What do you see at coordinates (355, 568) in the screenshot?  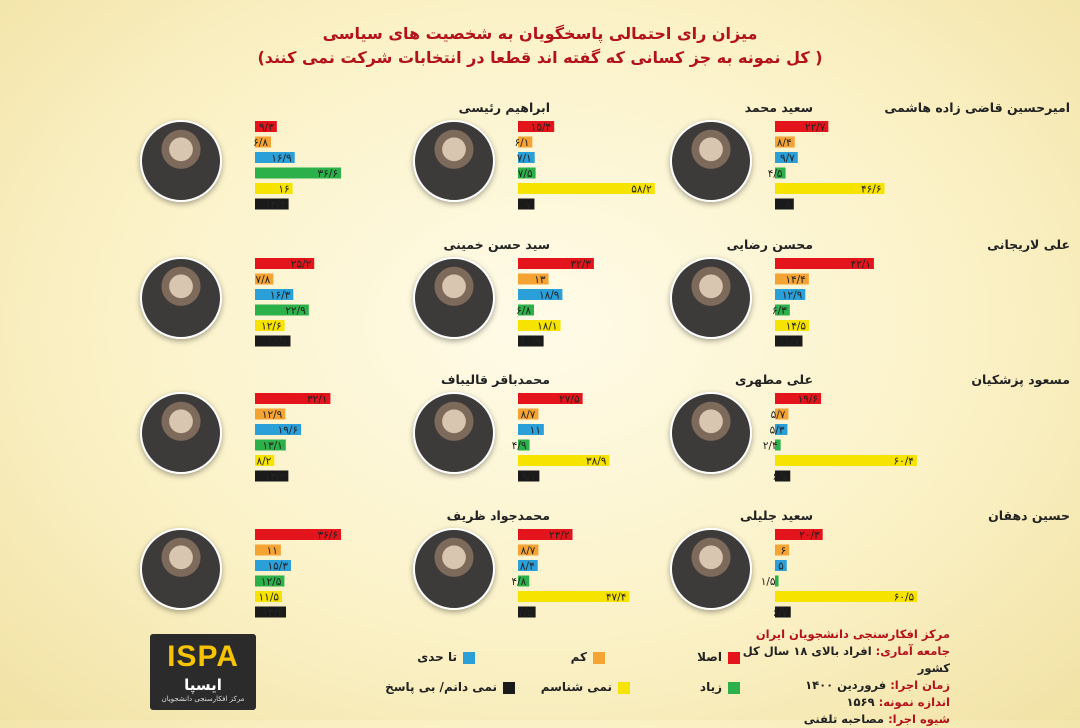 I see `panel-12: محمدجواد ظریف ۳۶/۶ ۱۱ ۱۵/۳ ۱۲/۵ ۱۱/۵ ۱۳/۲` at bounding box center [355, 568].